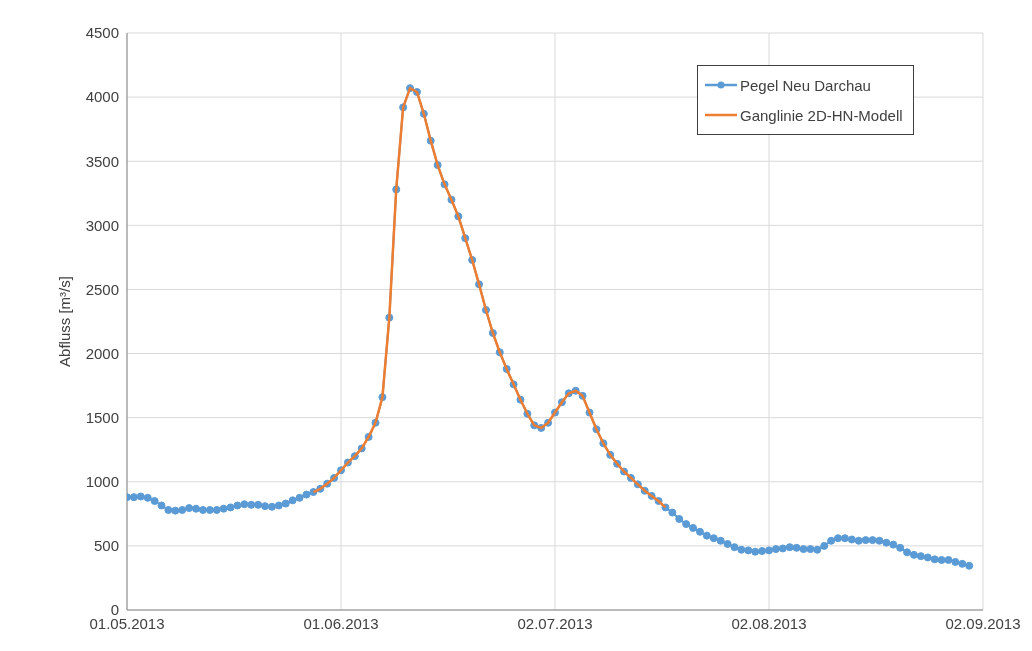 The height and width of the screenshot is (651, 1032). Describe the element at coordinates (102, 482) in the screenshot. I see `y-tick-label: 1000` at that location.